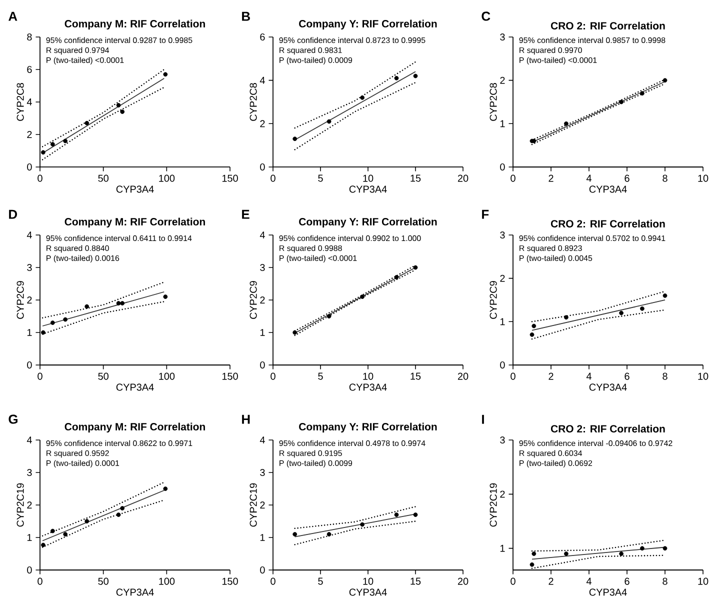  I want to click on y-axis-title: CYP2C19, so click(253, 505).